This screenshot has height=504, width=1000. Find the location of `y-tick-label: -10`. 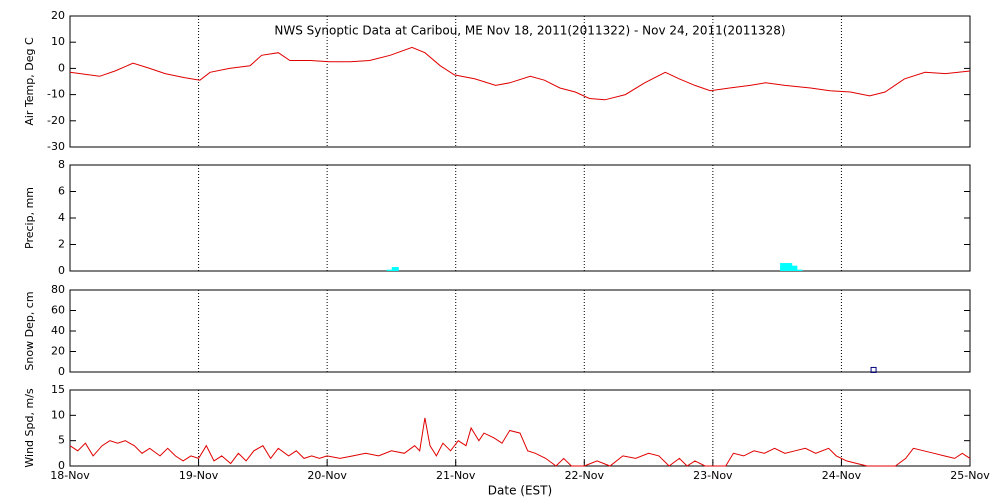

y-tick-label: -10 is located at coordinates (56, 94).